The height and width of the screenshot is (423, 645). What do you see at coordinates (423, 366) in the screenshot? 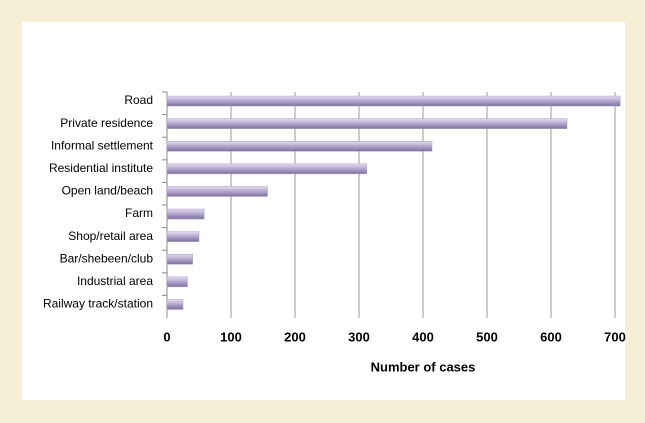
I see `x-axis-title: Number of cases` at bounding box center [423, 366].